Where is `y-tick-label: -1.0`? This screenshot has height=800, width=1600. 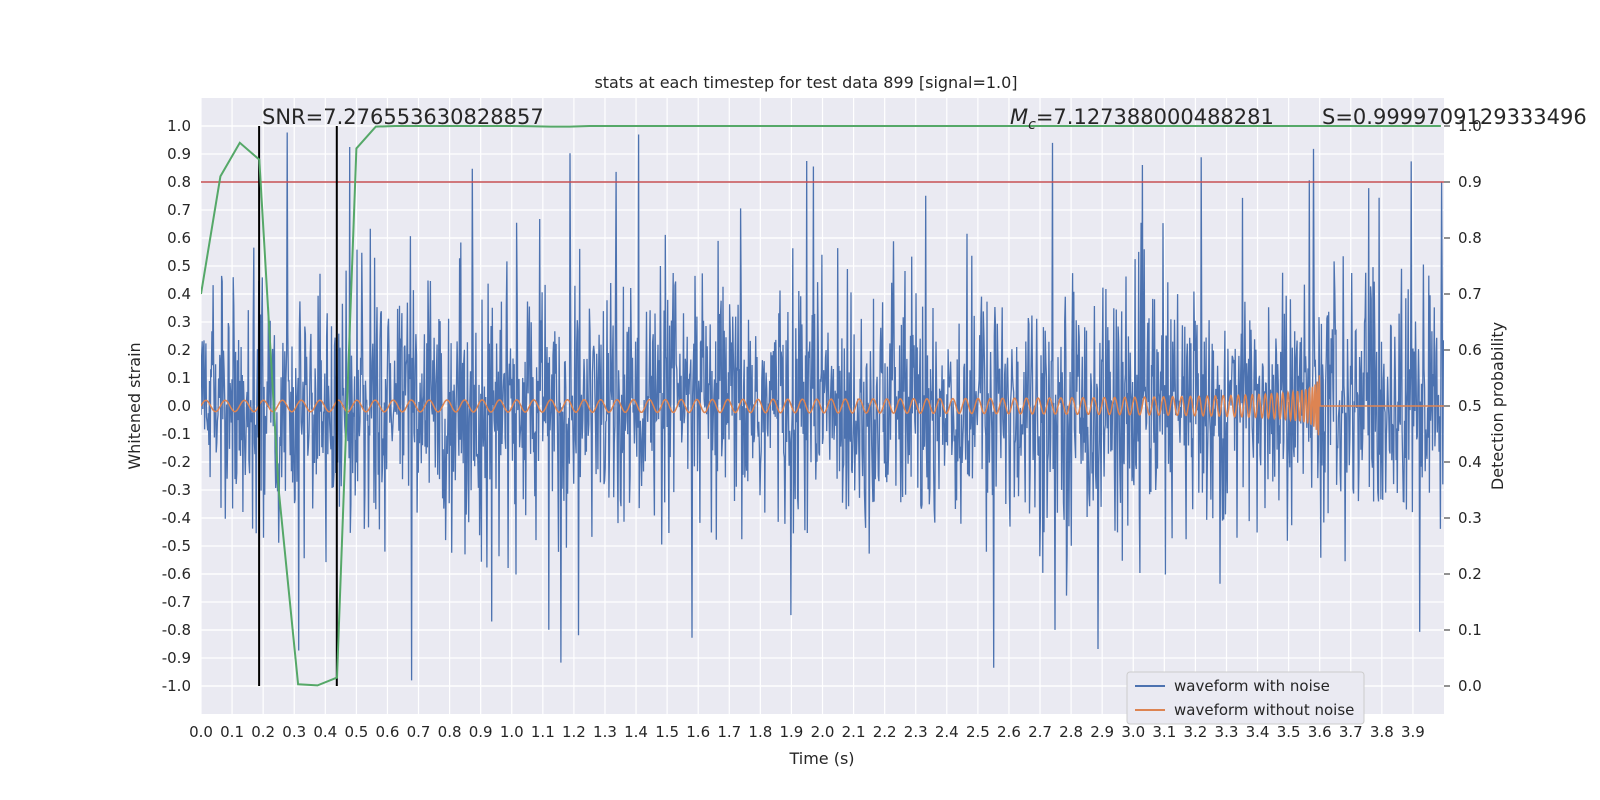 y-tick-label: -1.0 is located at coordinates (176, 686).